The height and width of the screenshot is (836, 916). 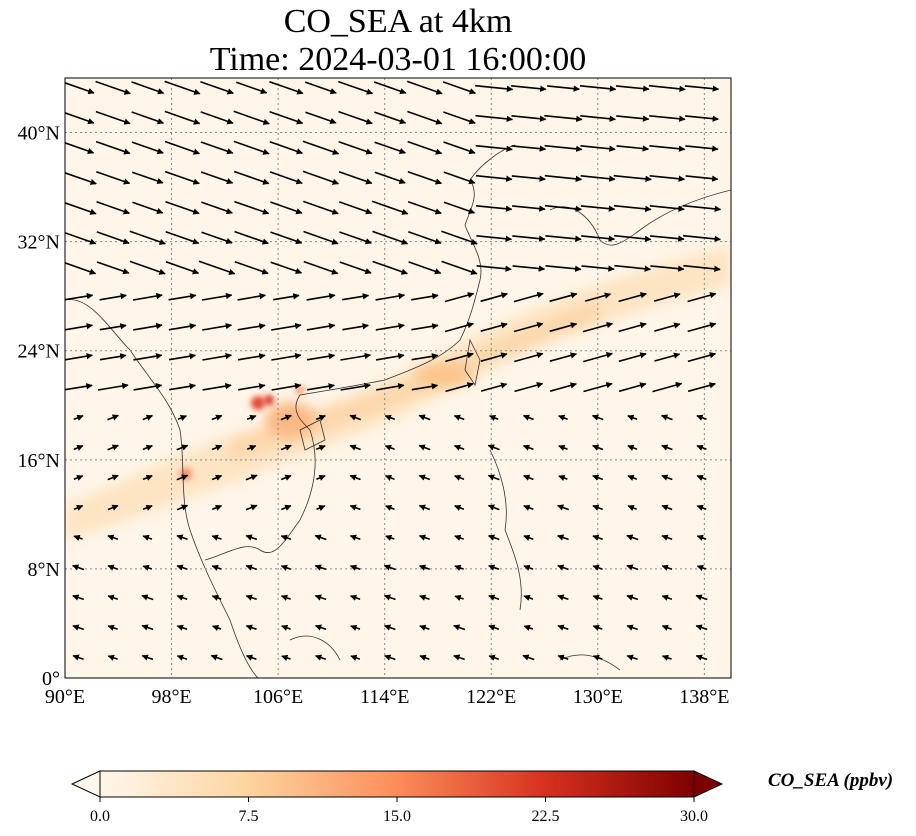 What do you see at coordinates (258, 403) in the screenshot?
I see `co-hotspot-hanoi` at bounding box center [258, 403].